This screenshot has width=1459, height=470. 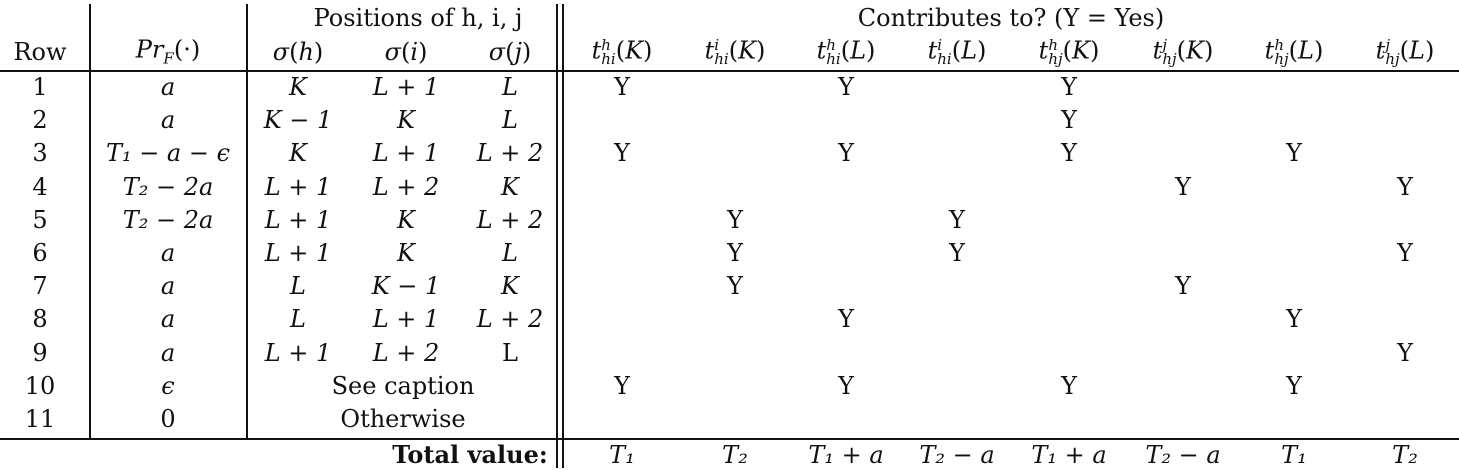 What do you see at coordinates (168, 385) in the screenshot?
I see `row-probability: ϵ` at bounding box center [168, 385].